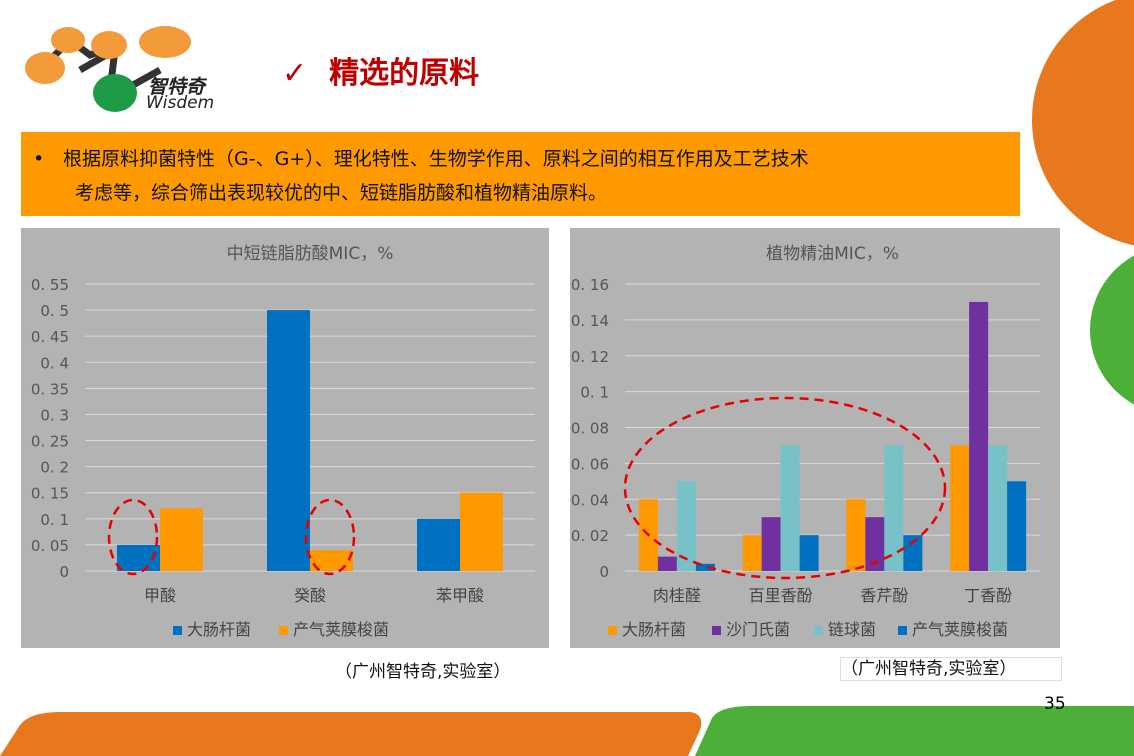  What do you see at coordinates (50, 442) in the screenshot?
I see `y-tick-label: 0. 25` at bounding box center [50, 442].